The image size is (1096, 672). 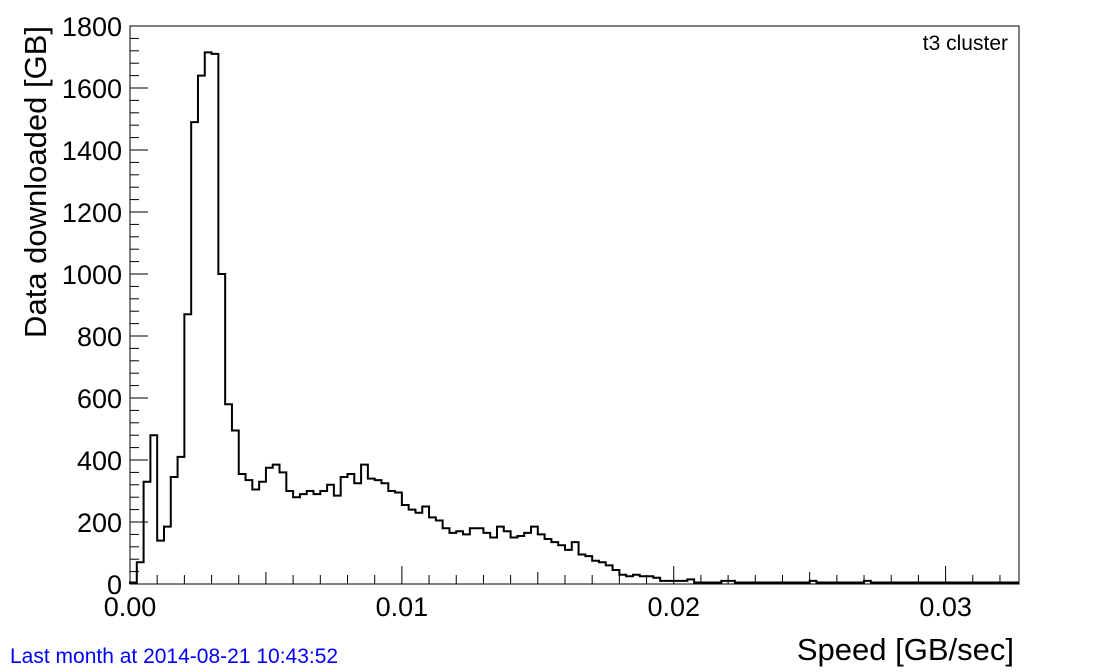 What do you see at coordinates (92, 213) in the screenshot?
I see `y-tick-label: 1200` at bounding box center [92, 213].